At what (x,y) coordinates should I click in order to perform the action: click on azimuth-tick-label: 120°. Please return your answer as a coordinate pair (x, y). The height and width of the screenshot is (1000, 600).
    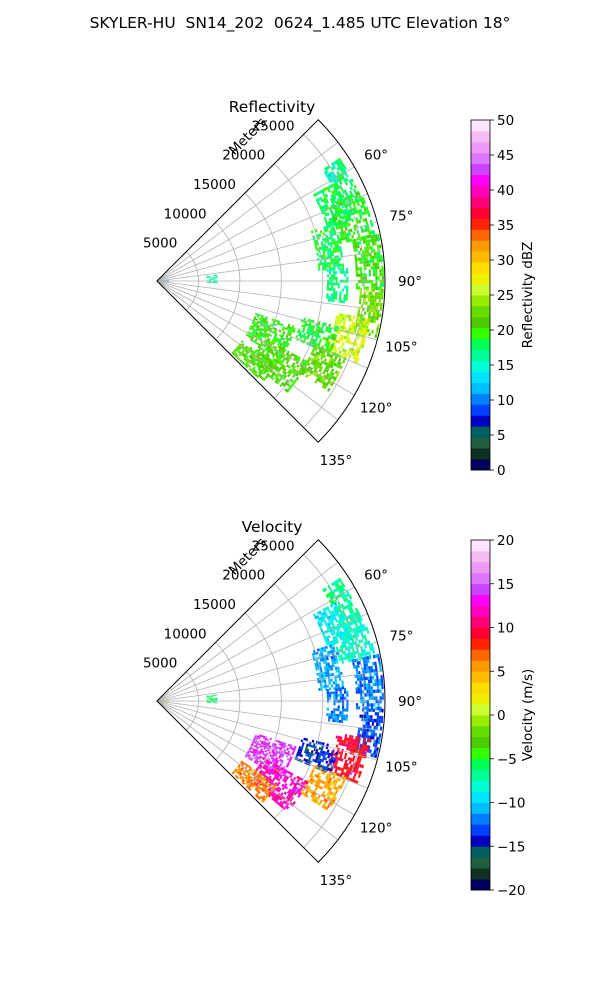
    Looking at the image, I should click on (376, 409).